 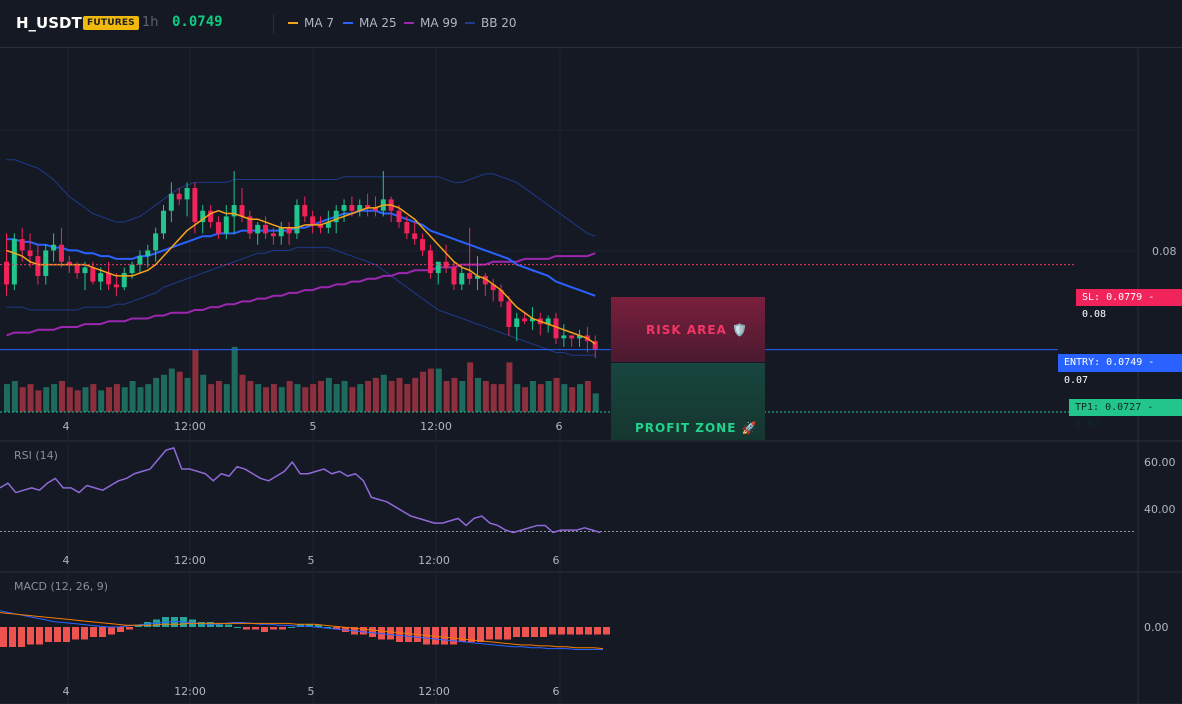 What do you see at coordinates (1125, 414) in the screenshot?
I see `tp-level-tag: TP1: 0.0727 - 0.07` at bounding box center [1125, 414].